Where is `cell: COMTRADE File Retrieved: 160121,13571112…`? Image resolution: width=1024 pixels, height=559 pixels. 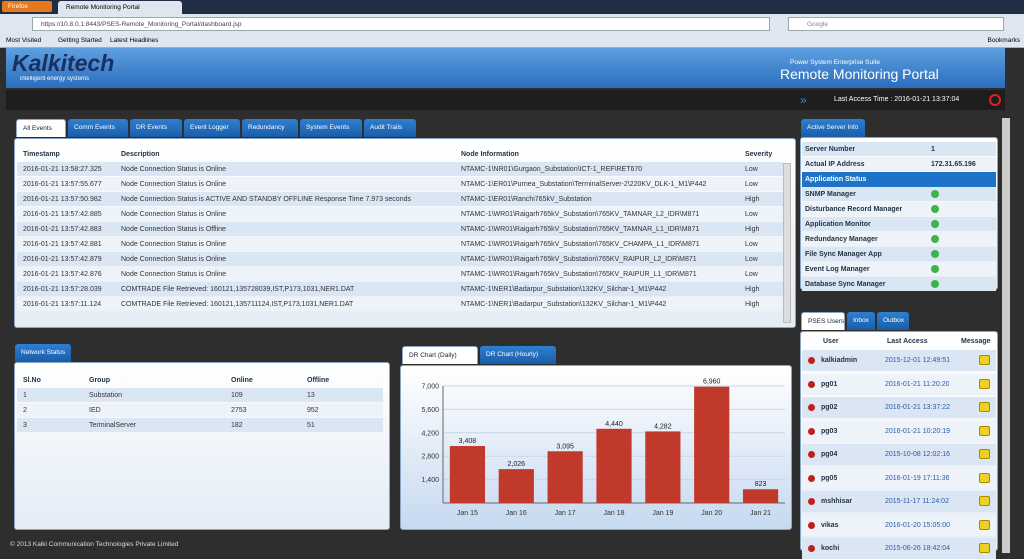 cell: COMTRADE File Retrieved: 160121,13571112… is located at coordinates (237, 304).